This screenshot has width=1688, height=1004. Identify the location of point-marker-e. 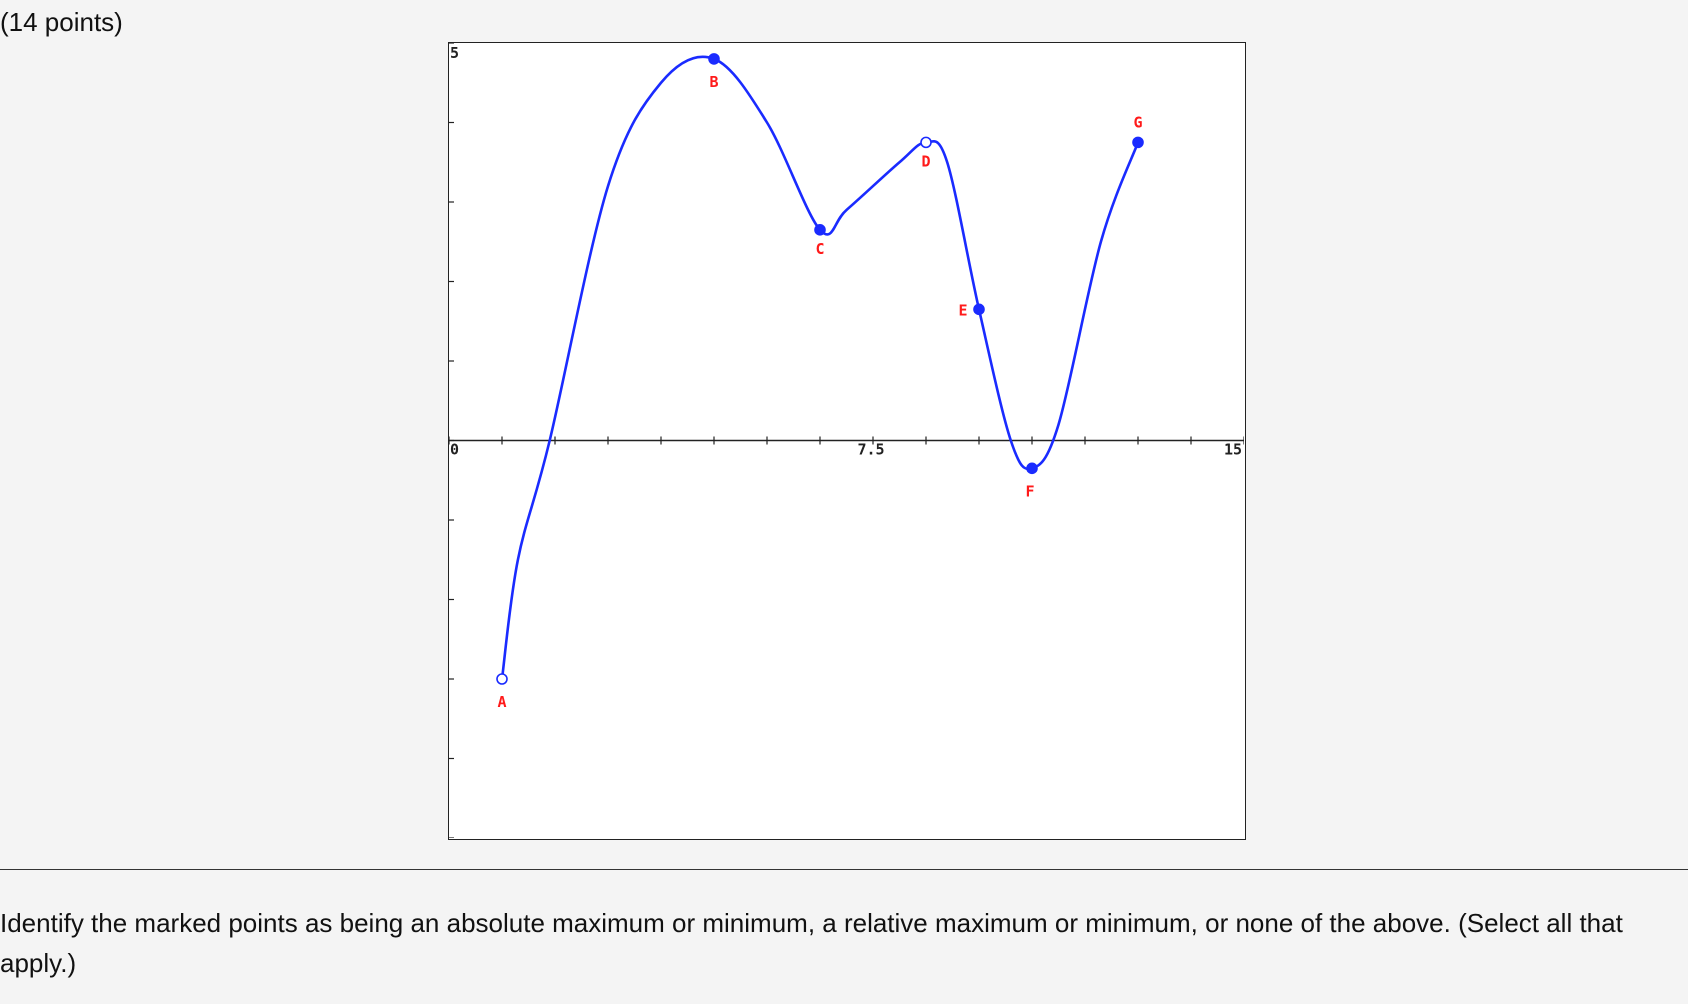
(979, 309).